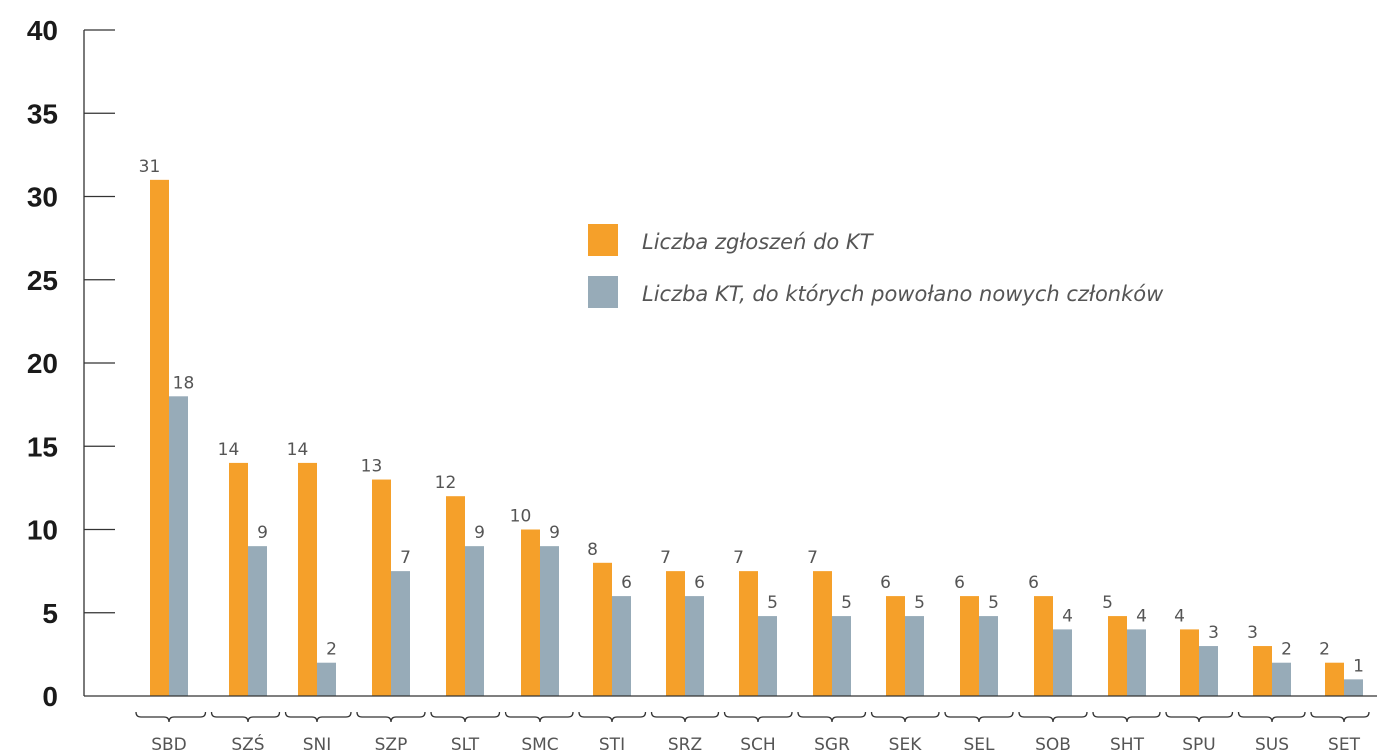  I want to click on x-tick-label: SZŚ, so click(247, 744).